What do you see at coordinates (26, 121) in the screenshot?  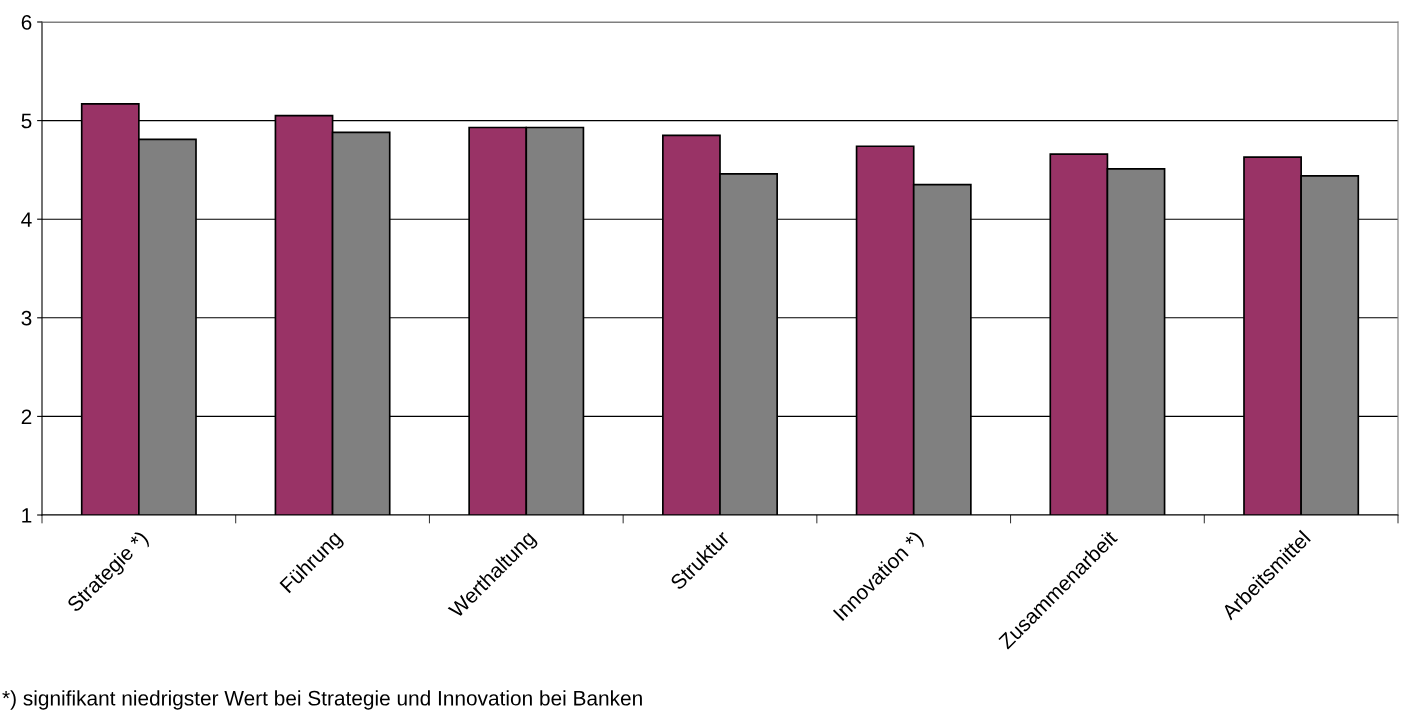 I see `y-tick-label: 5` at bounding box center [26, 121].